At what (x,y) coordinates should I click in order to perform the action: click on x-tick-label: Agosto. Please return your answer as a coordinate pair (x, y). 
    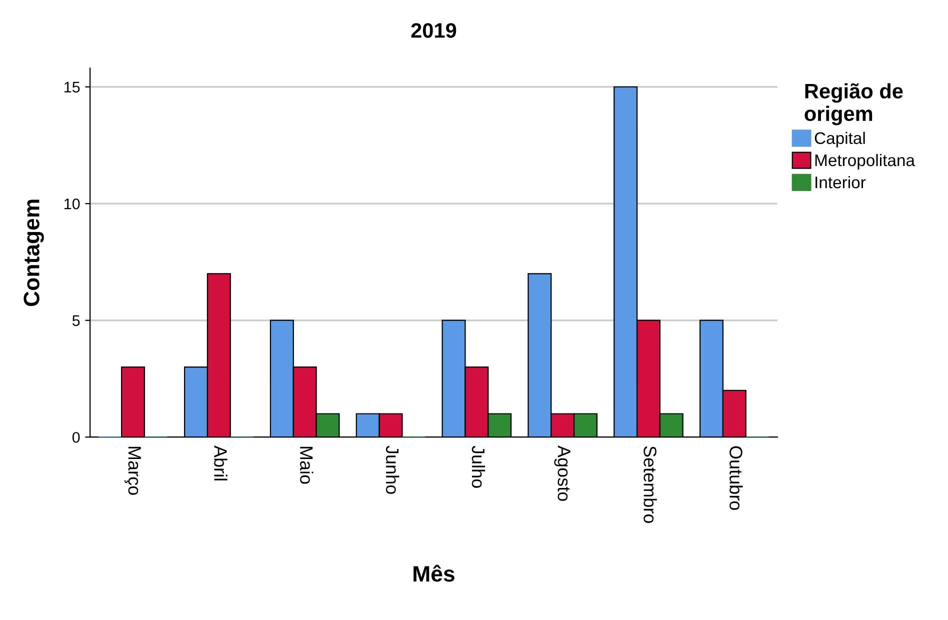
    Looking at the image, I should click on (562, 473).